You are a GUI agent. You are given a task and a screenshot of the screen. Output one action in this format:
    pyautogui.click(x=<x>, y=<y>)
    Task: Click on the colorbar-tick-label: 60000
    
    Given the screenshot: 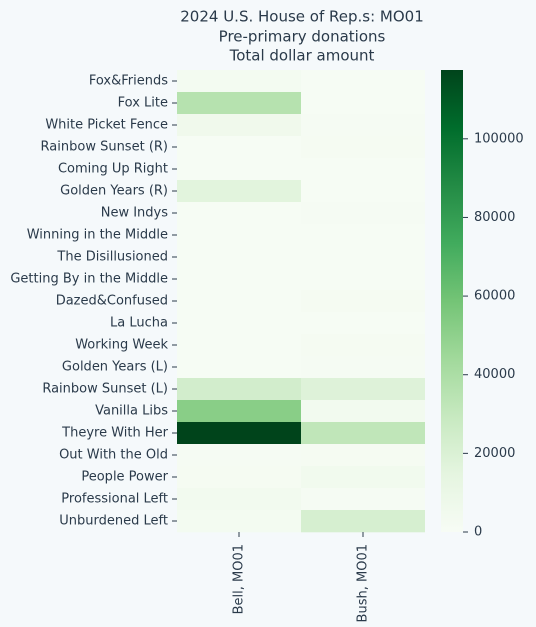 What is the action you would take?
    pyautogui.click(x=494, y=296)
    